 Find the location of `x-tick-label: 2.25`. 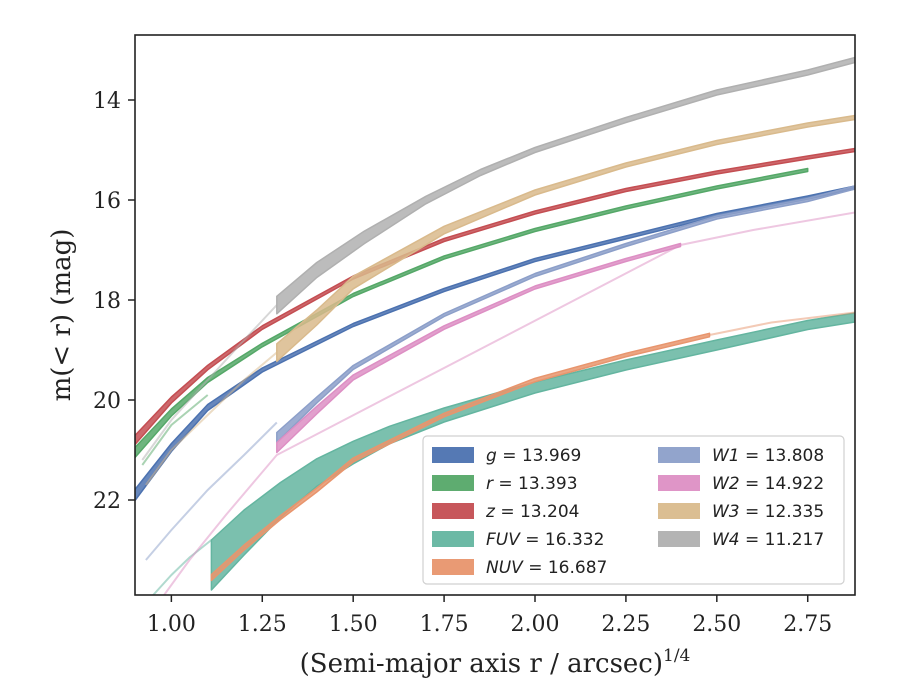

x-tick-label: 2.25 is located at coordinates (625, 624).